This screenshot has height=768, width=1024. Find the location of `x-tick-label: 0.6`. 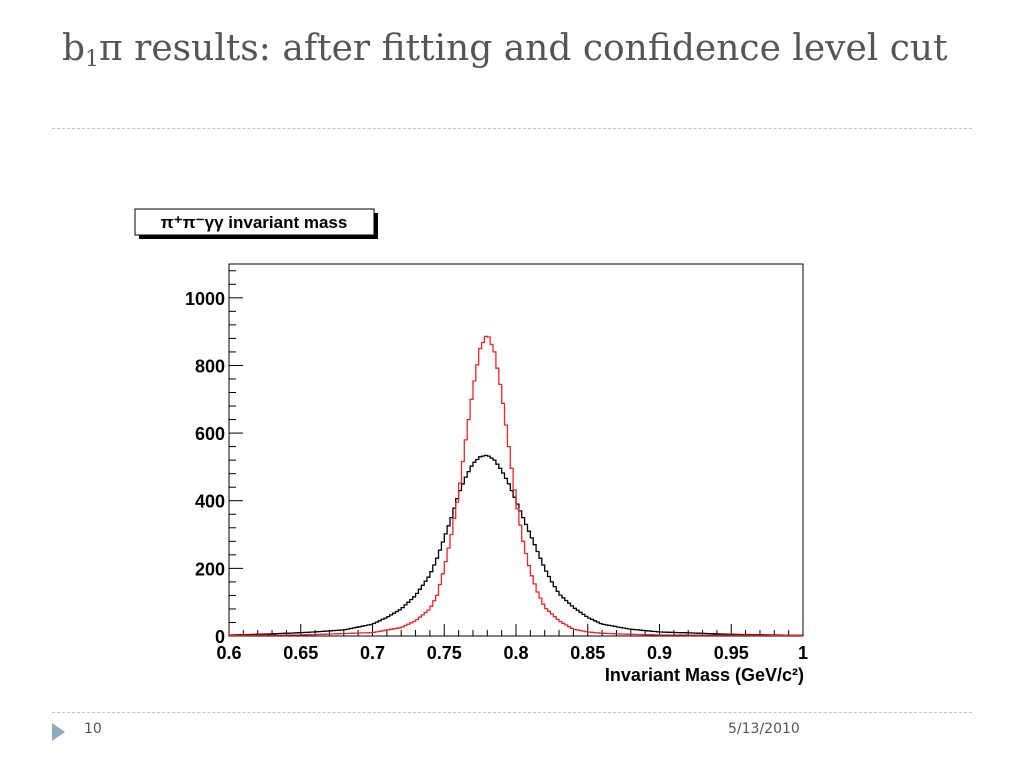

x-tick-label: 0.6 is located at coordinates (228, 653).